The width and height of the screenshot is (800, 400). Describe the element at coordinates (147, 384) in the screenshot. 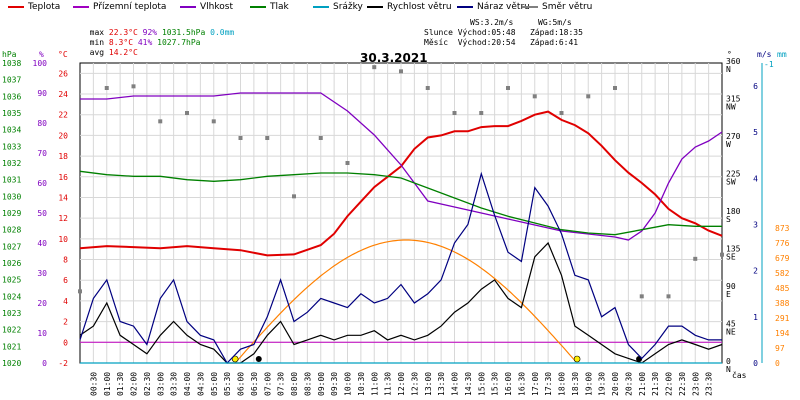

I see `tick-label-time: 02:30` at that location.